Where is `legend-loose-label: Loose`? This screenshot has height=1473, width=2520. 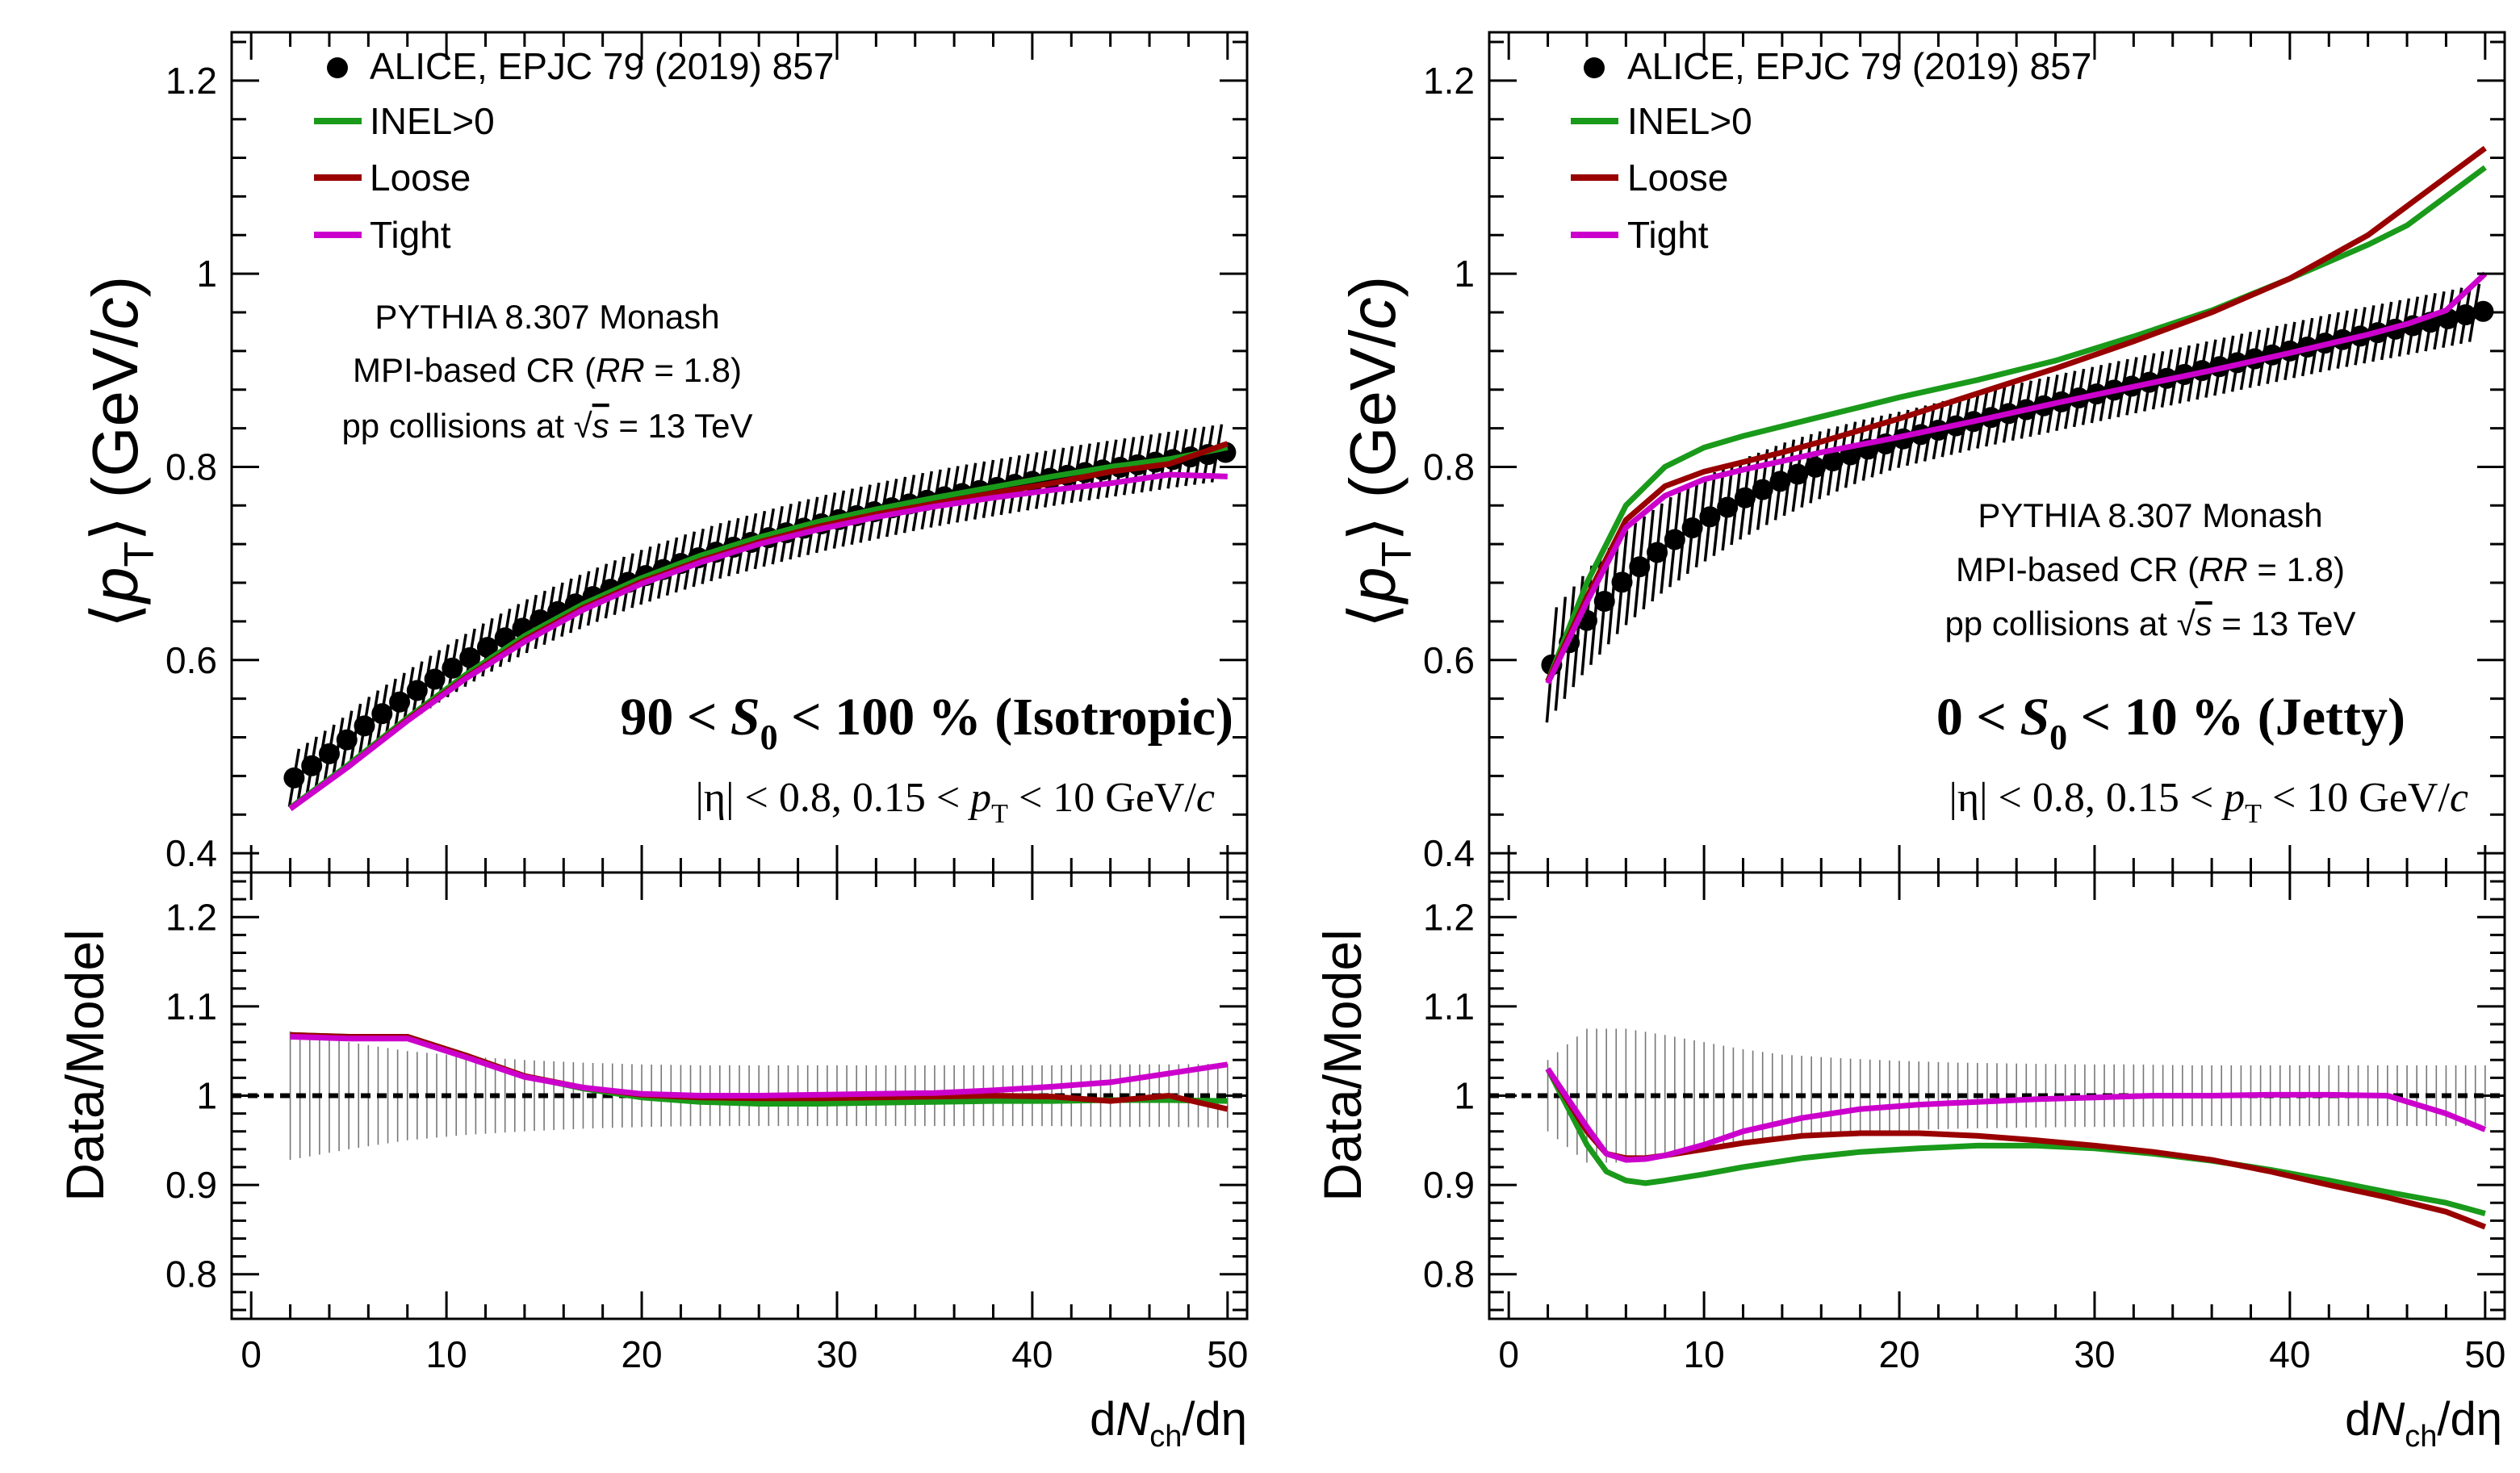 legend-loose-label: Loose is located at coordinates (420, 178).